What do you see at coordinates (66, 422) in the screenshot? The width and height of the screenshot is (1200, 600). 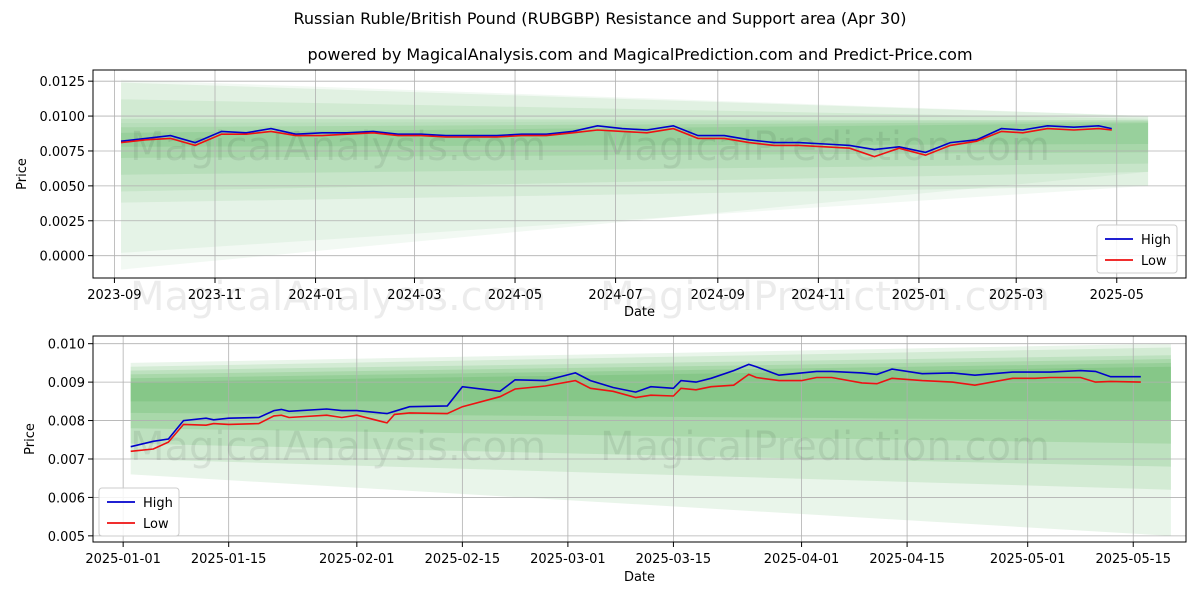 I see `y-tick-label: 0.008` at bounding box center [66, 422].